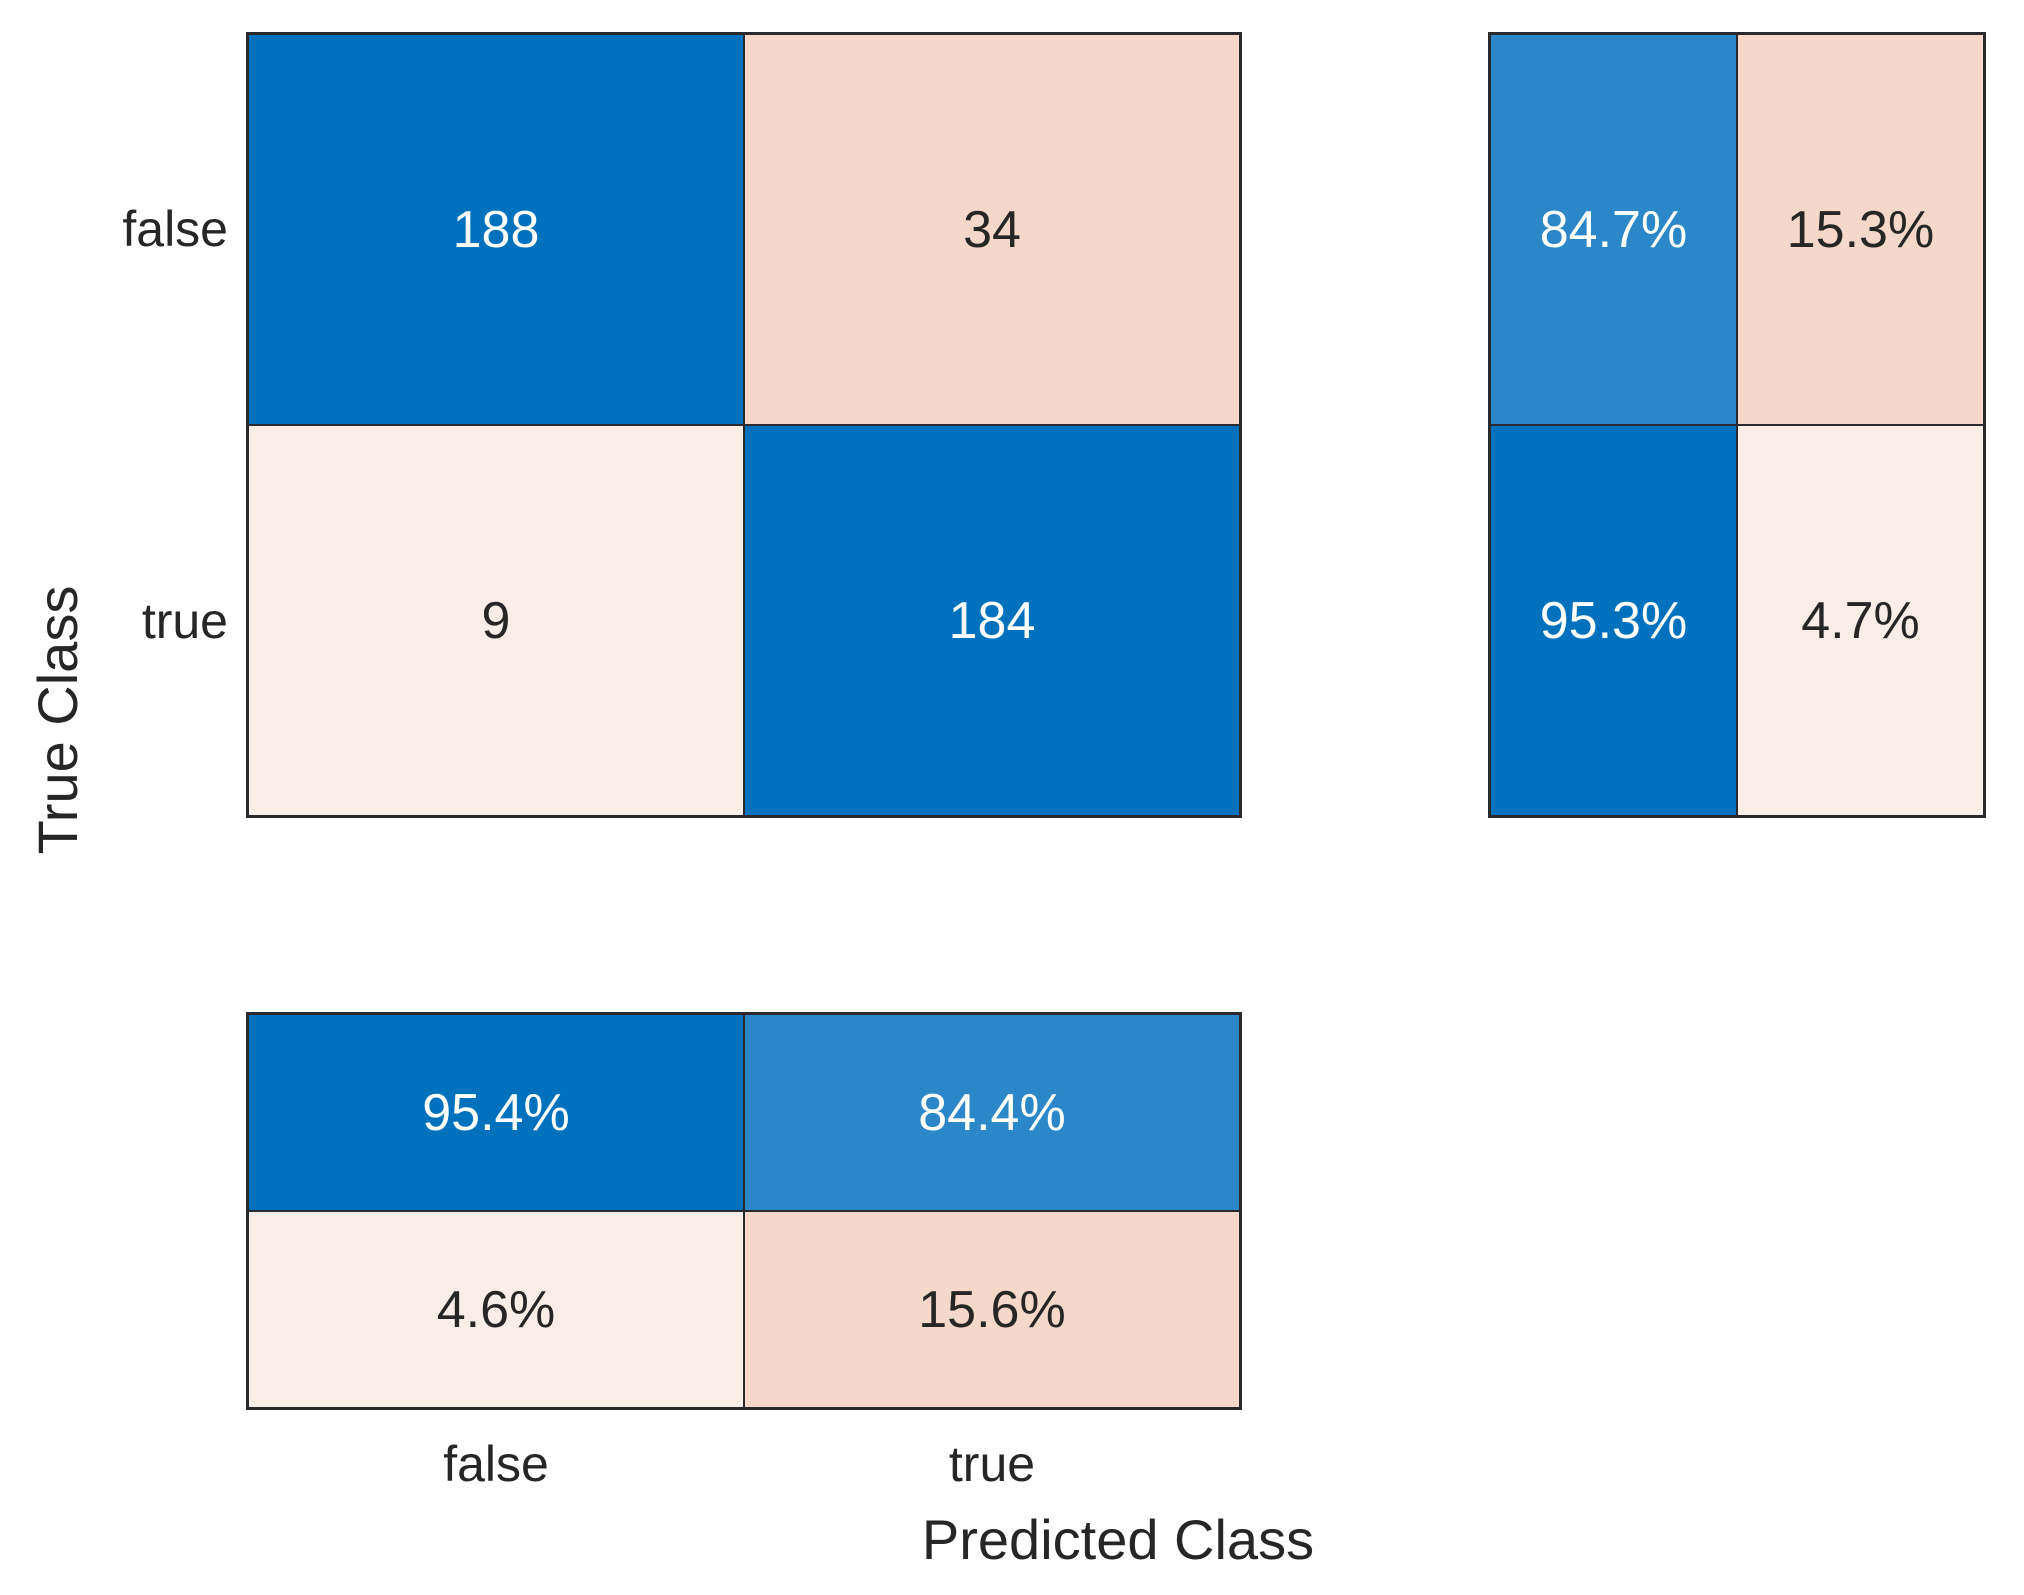  What do you see at coordinates (496, 1309) in the screenshot?
I see `column-summary-cell-false-incorrect: 4.6%` at bounding box center [496, 1309].